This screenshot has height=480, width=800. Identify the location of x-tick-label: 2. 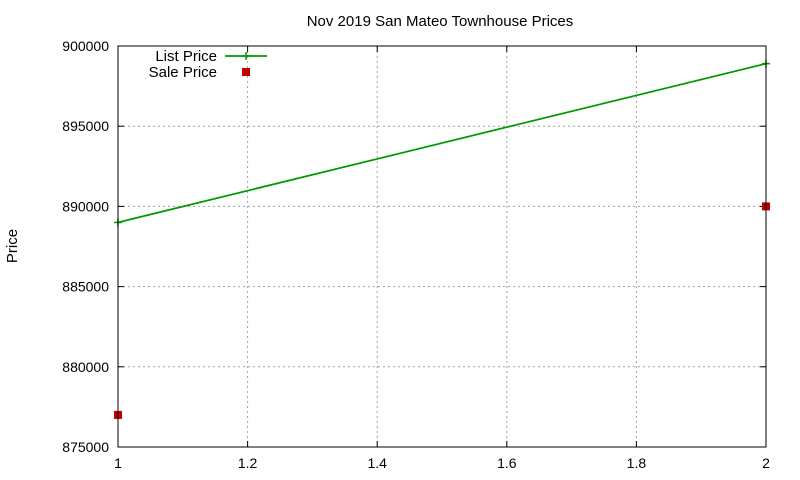
(766, 463).